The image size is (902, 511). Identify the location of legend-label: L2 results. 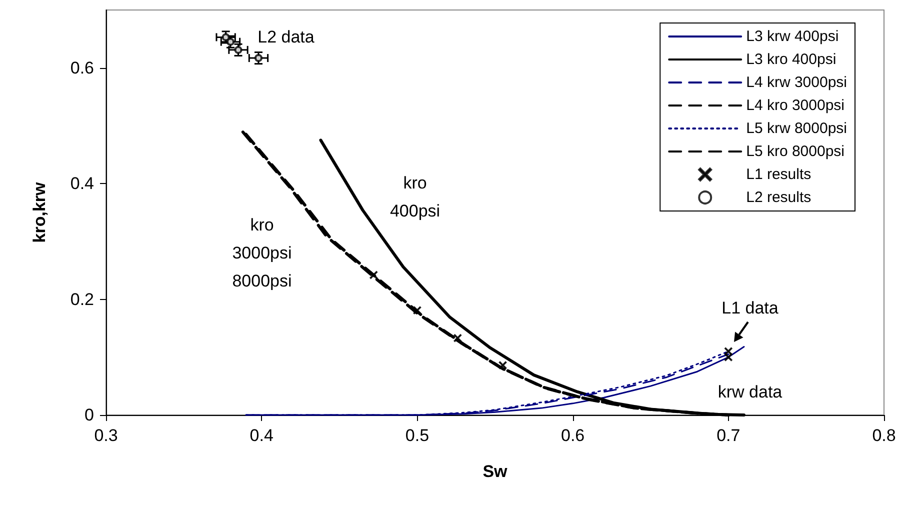
(779, 197).